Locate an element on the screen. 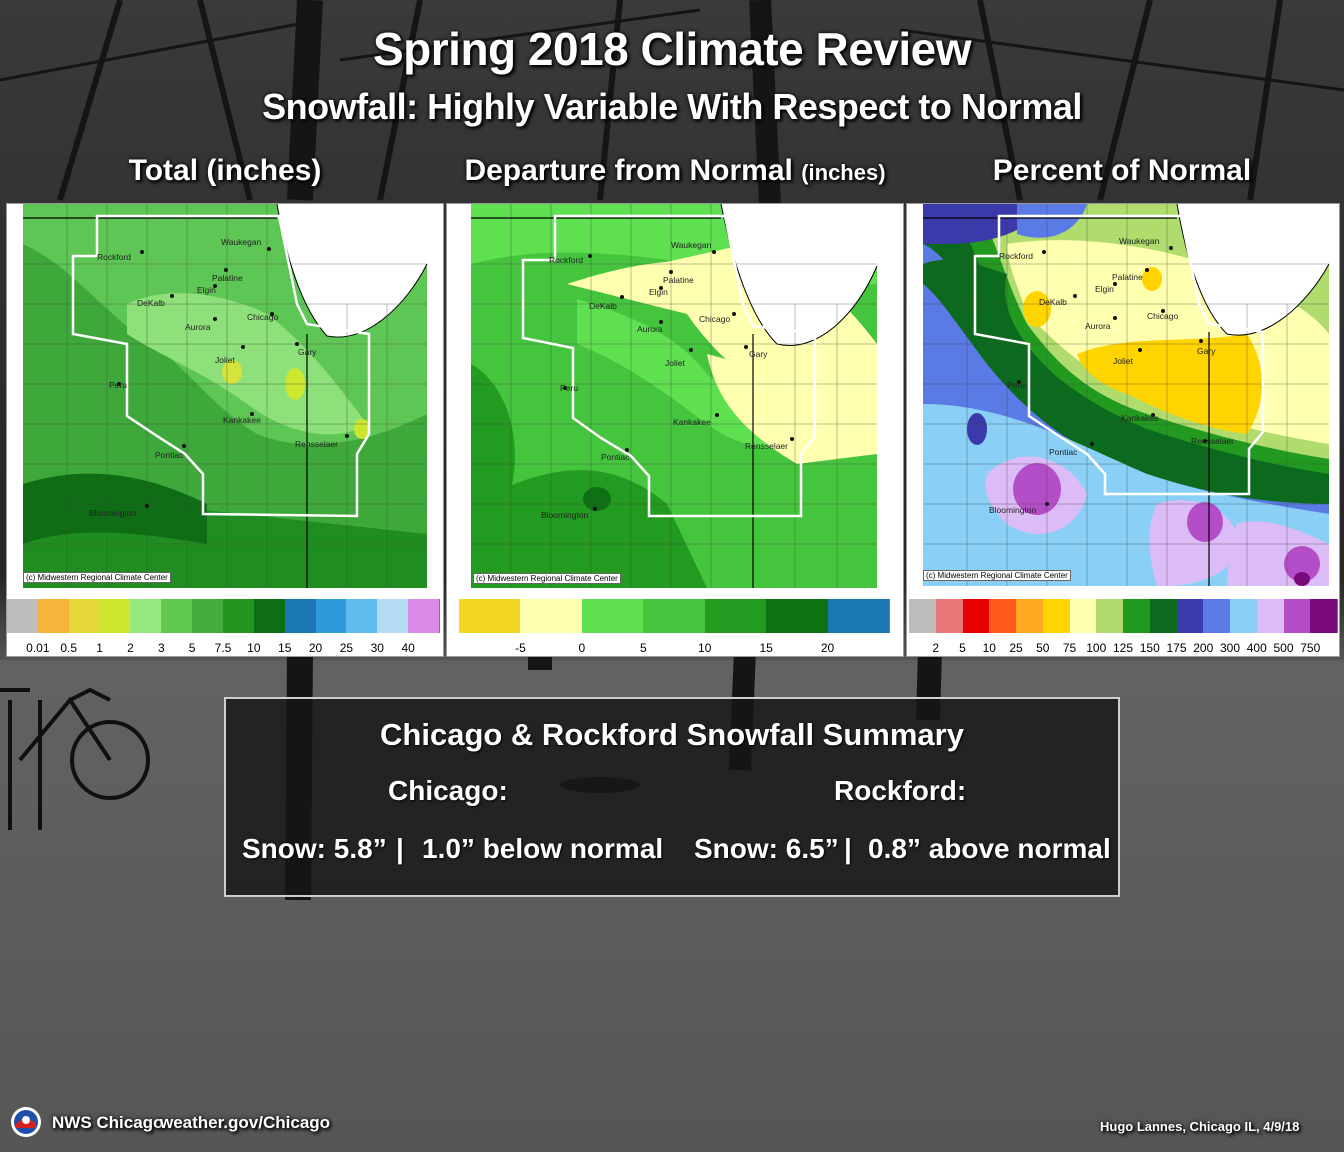 The height and width of the screenshot is (1152, 1344). legend-tick-label: 100 is located at coordinates (1096, 648).